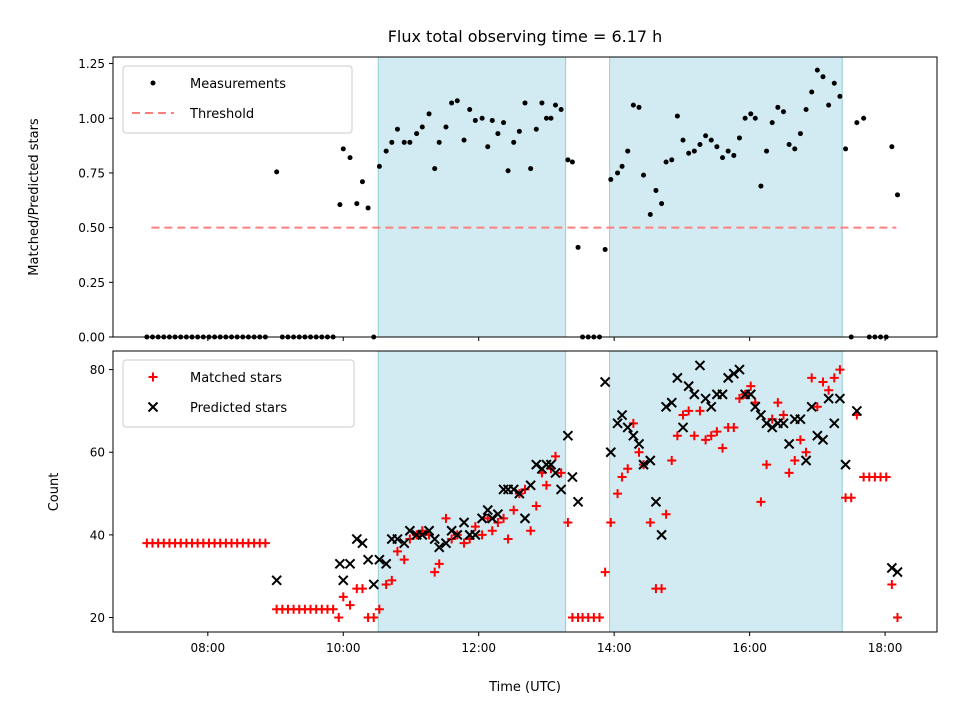  Describe the element at coordinates (91, 173) in the screenshot. I see `y-tick-label: 0.75` at that location.